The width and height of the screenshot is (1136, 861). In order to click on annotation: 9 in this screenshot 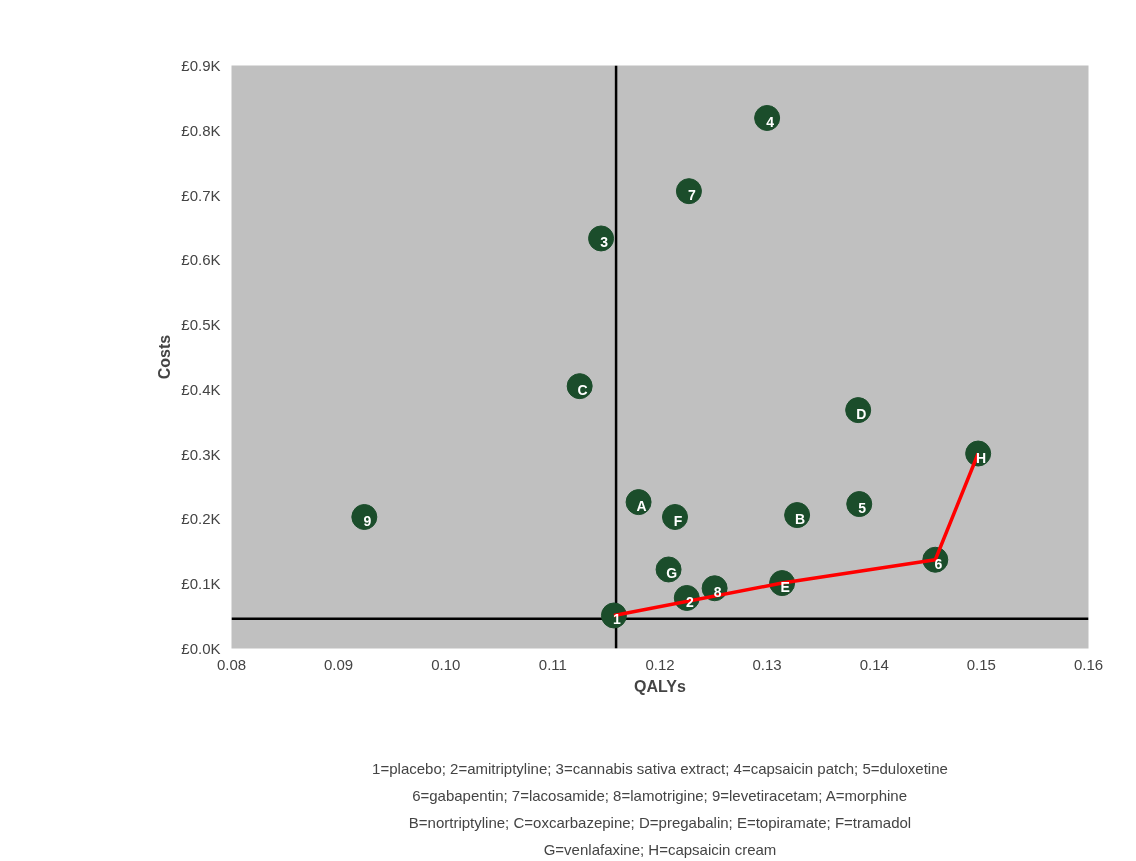, I will do `click(367, 521)`.